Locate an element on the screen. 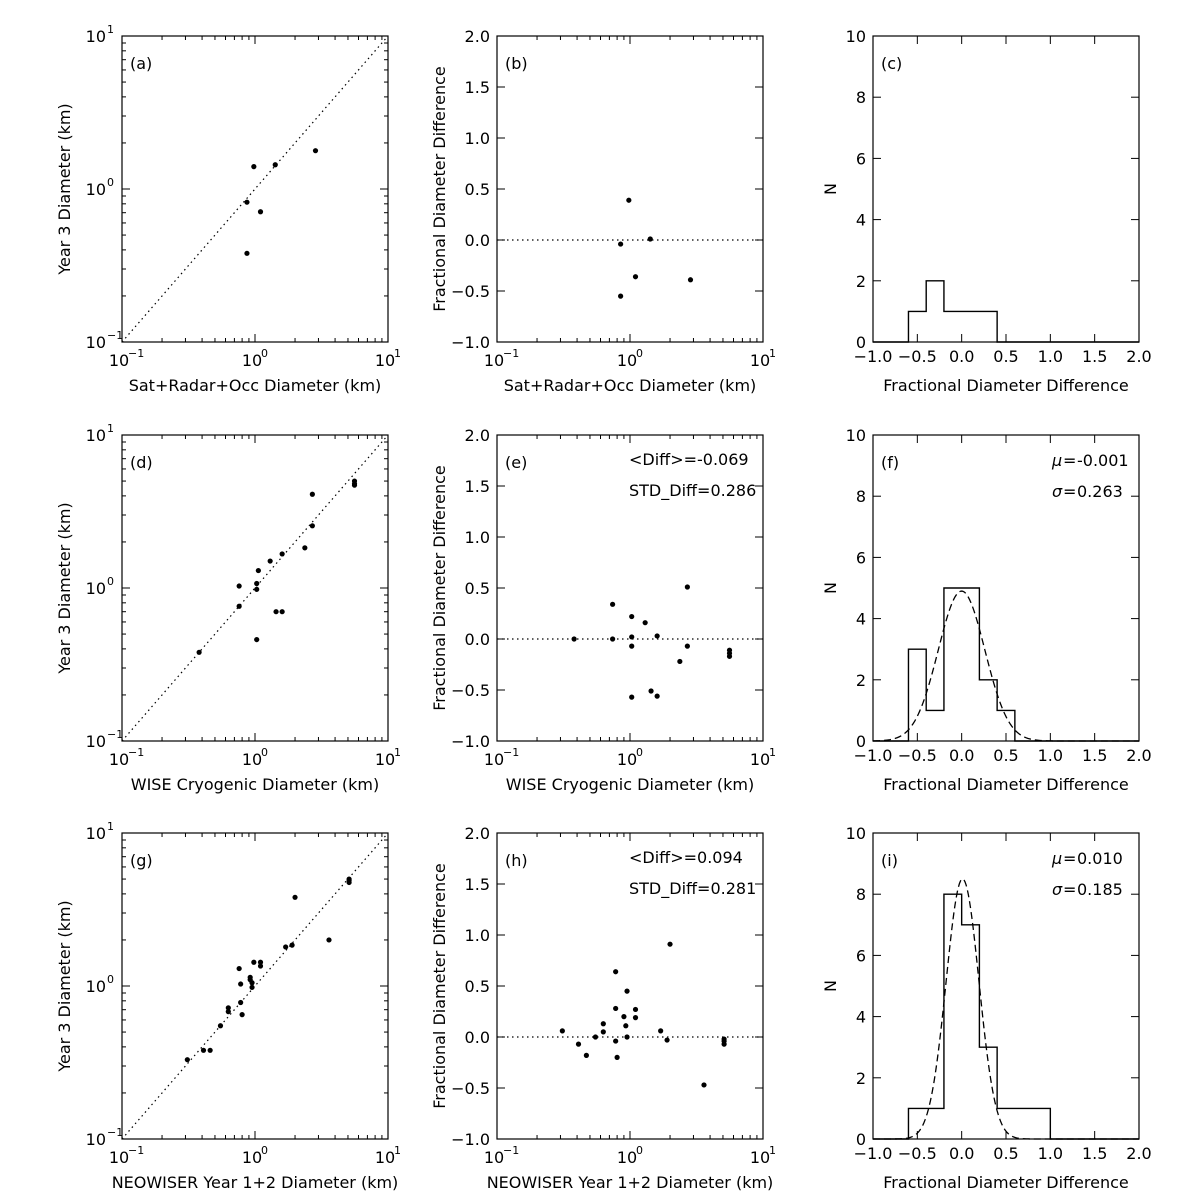 This screenshot has height=1200, width=1200. x-tick-label: 1.5 is located at coordinates (1094, 1153).